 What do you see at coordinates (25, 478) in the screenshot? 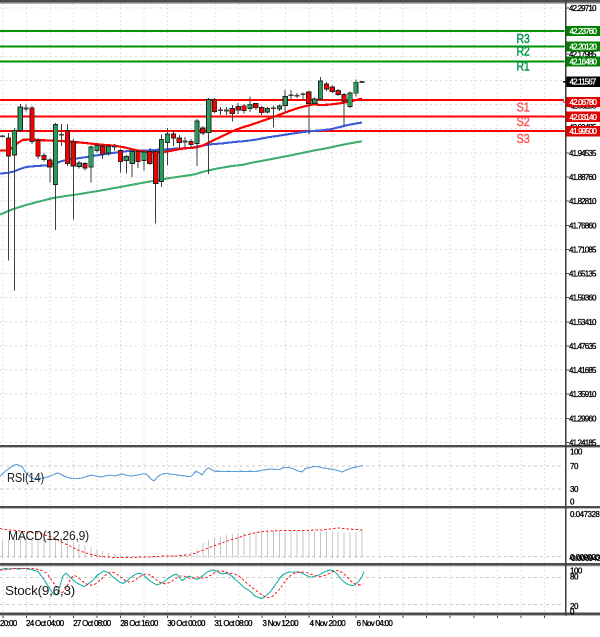
I see `svg-text: RSI(14)` at bounding box center [25, 478].